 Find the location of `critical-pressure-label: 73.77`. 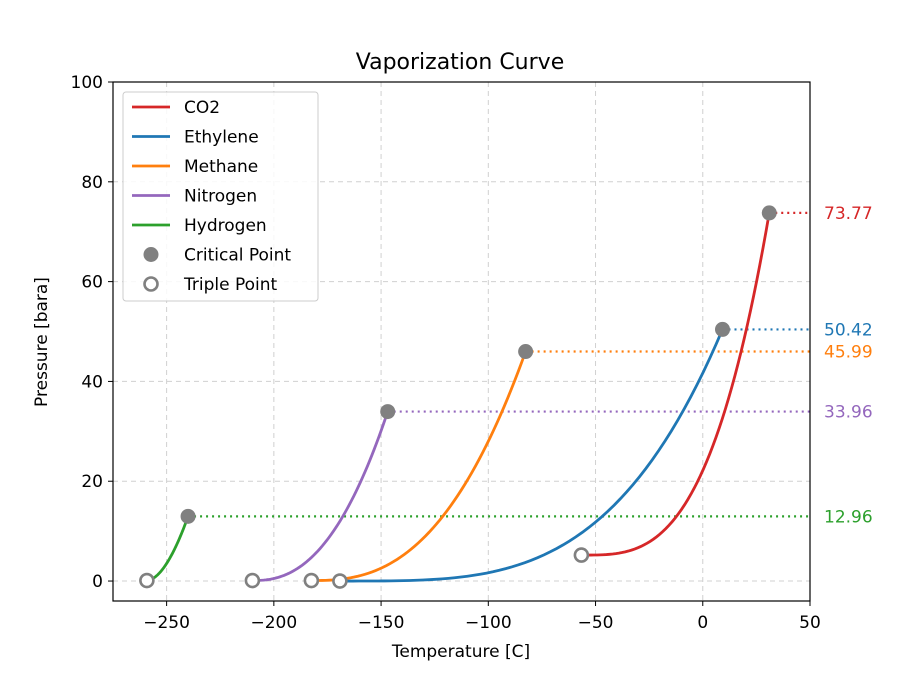

critical-pressure-label: 73.77 is located at coordinates (848, 214).